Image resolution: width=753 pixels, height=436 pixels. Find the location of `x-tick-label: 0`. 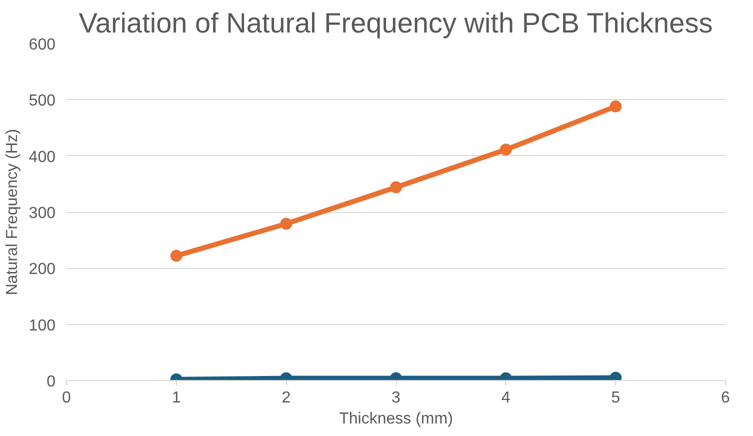

x-tick-label: 0 is located at coordinates (67, 398).